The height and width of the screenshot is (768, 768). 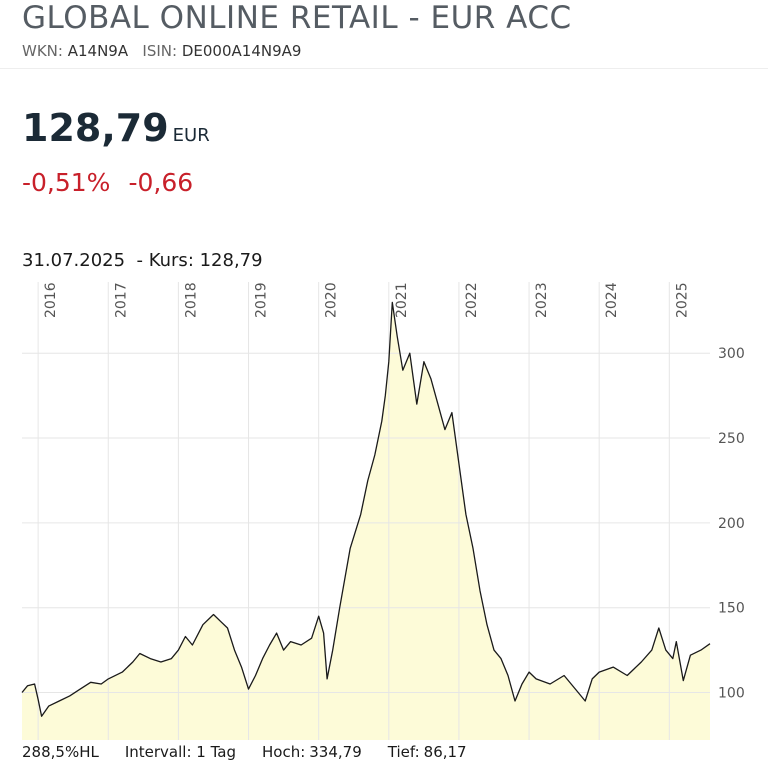 What do you see at coordinates (66, 182) in the screenshot?
I see `change-pct: -0,51%` at bounding box center [66, 182].